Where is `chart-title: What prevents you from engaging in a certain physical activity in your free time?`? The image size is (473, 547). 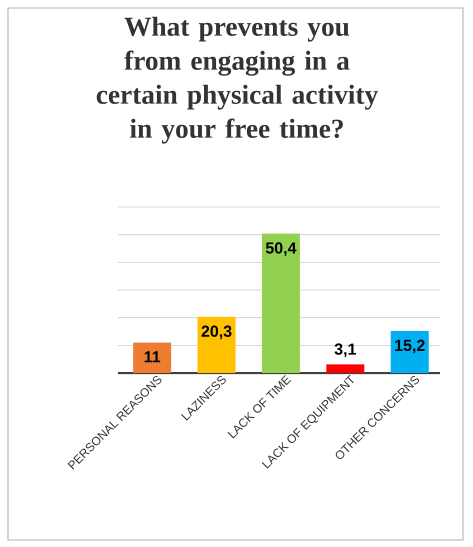 chart-title: What prevents you from engaging in a certain physical activity in your free time? is located at coordinates (237, 80).